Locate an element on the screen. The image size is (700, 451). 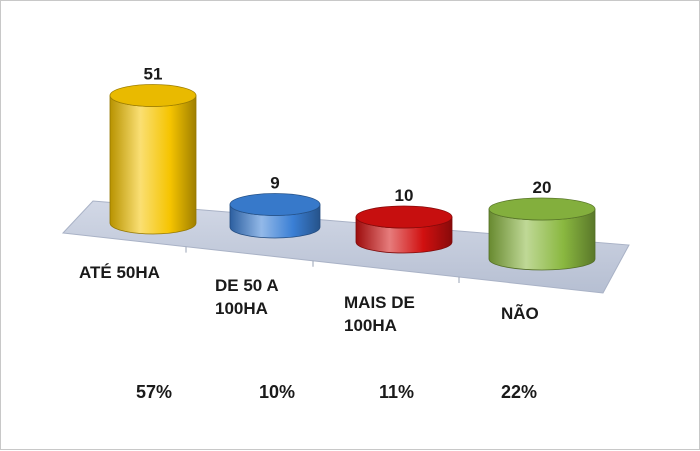
percentage-label-nao: 22% is located at coordinates (519, 392).